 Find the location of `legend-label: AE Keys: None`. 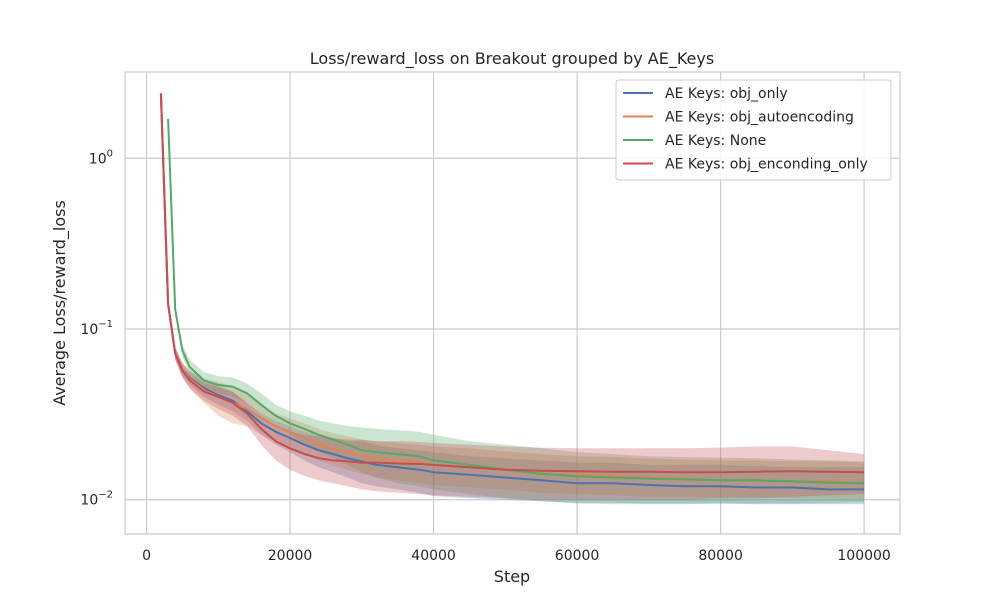

legend-label: AE Keys: None is located at coordinates (715, 141).